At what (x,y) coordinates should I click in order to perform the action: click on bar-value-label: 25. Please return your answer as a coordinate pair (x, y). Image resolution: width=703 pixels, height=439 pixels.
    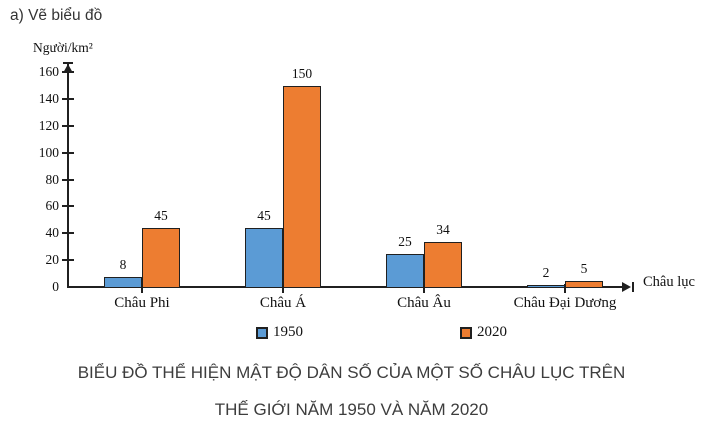
    Looking at the image, I should click on (405, 242).